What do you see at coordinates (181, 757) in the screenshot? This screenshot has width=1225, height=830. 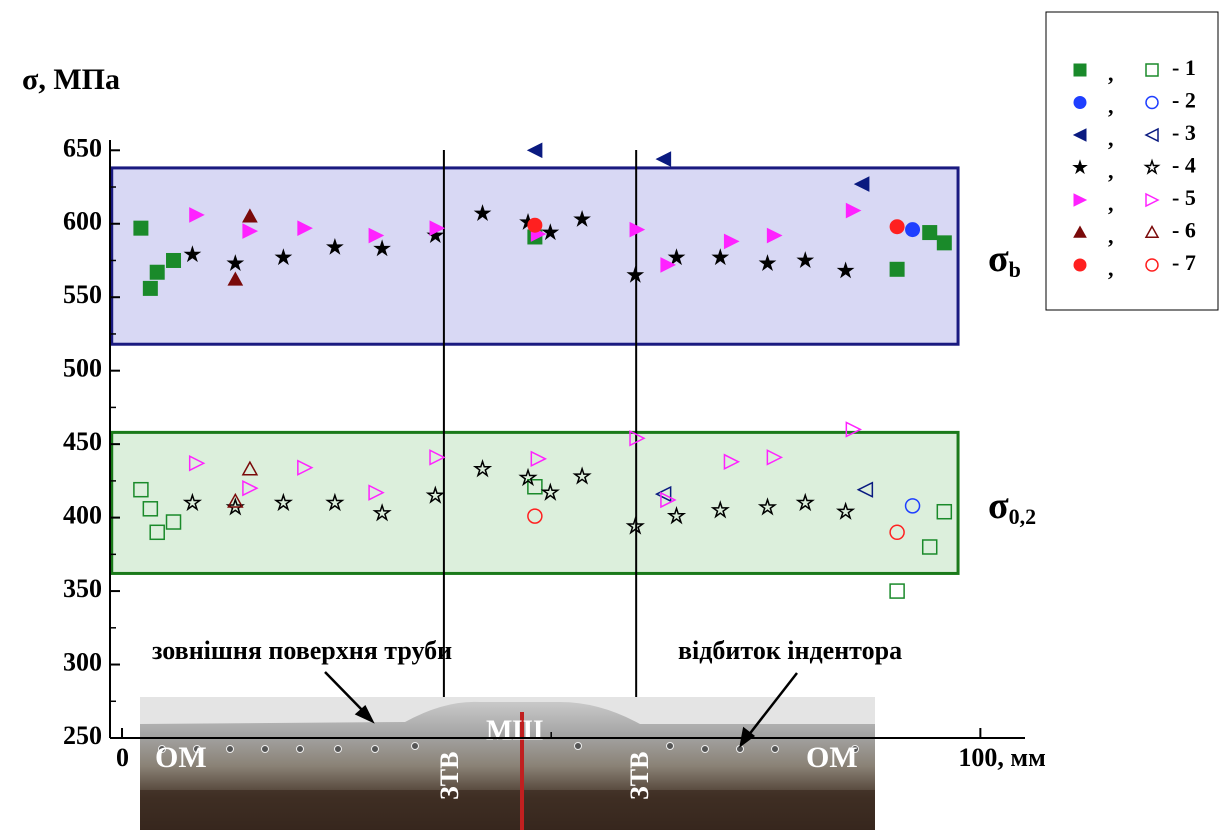 I see `zone-label: ОМ` at bounding box center [181, 757].